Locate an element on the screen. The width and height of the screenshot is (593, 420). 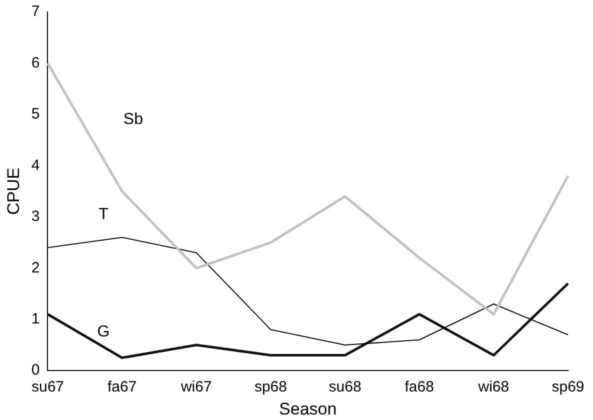
x-tick-label: sp68 is located at coordinates (270, 387).